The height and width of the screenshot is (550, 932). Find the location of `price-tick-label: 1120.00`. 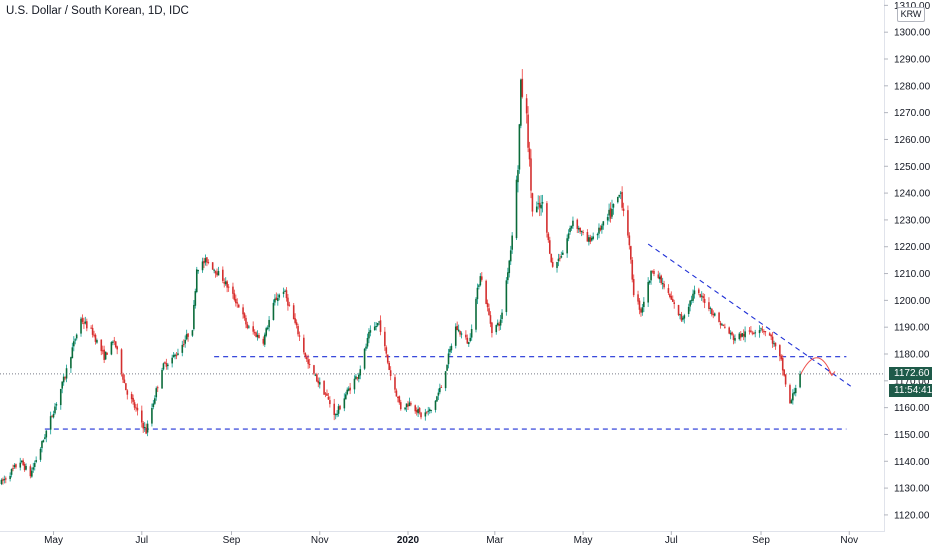

price-tick-label: 1120.00 is located at coordinates (912, 515).